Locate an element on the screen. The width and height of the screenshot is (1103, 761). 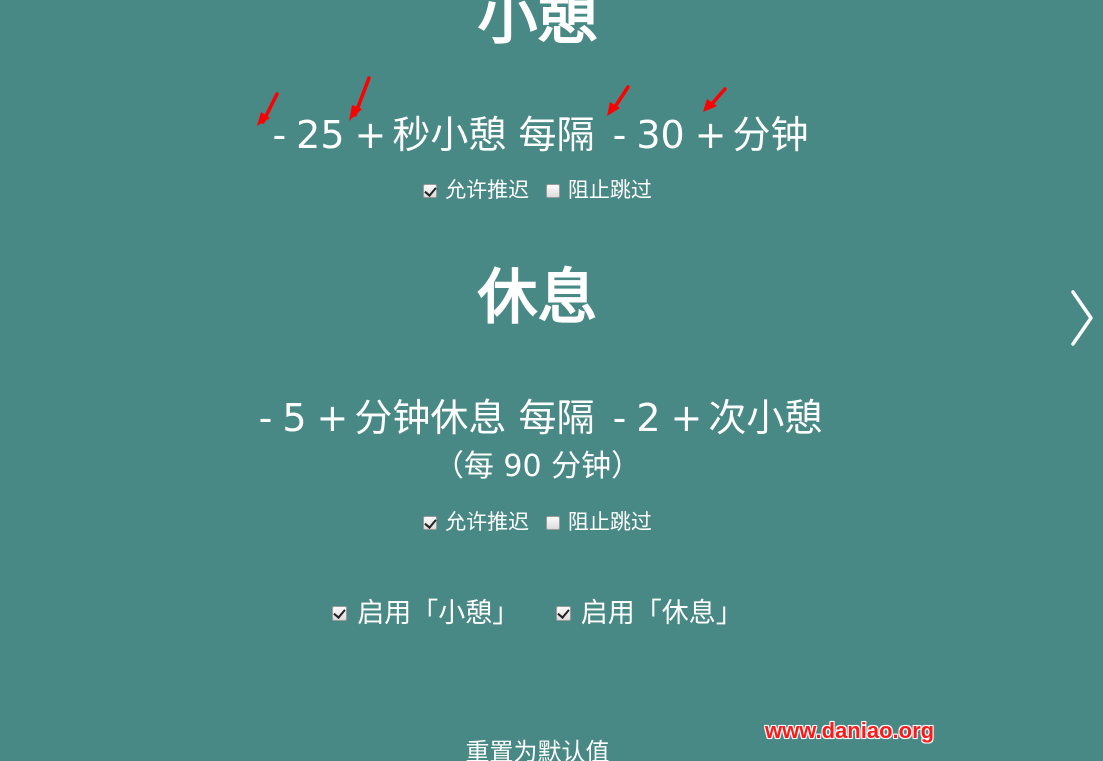
microbreak-settings-line: -25 + 秒小憩 每隔 -30 + 分钟 is located at coordinates (537, 135).